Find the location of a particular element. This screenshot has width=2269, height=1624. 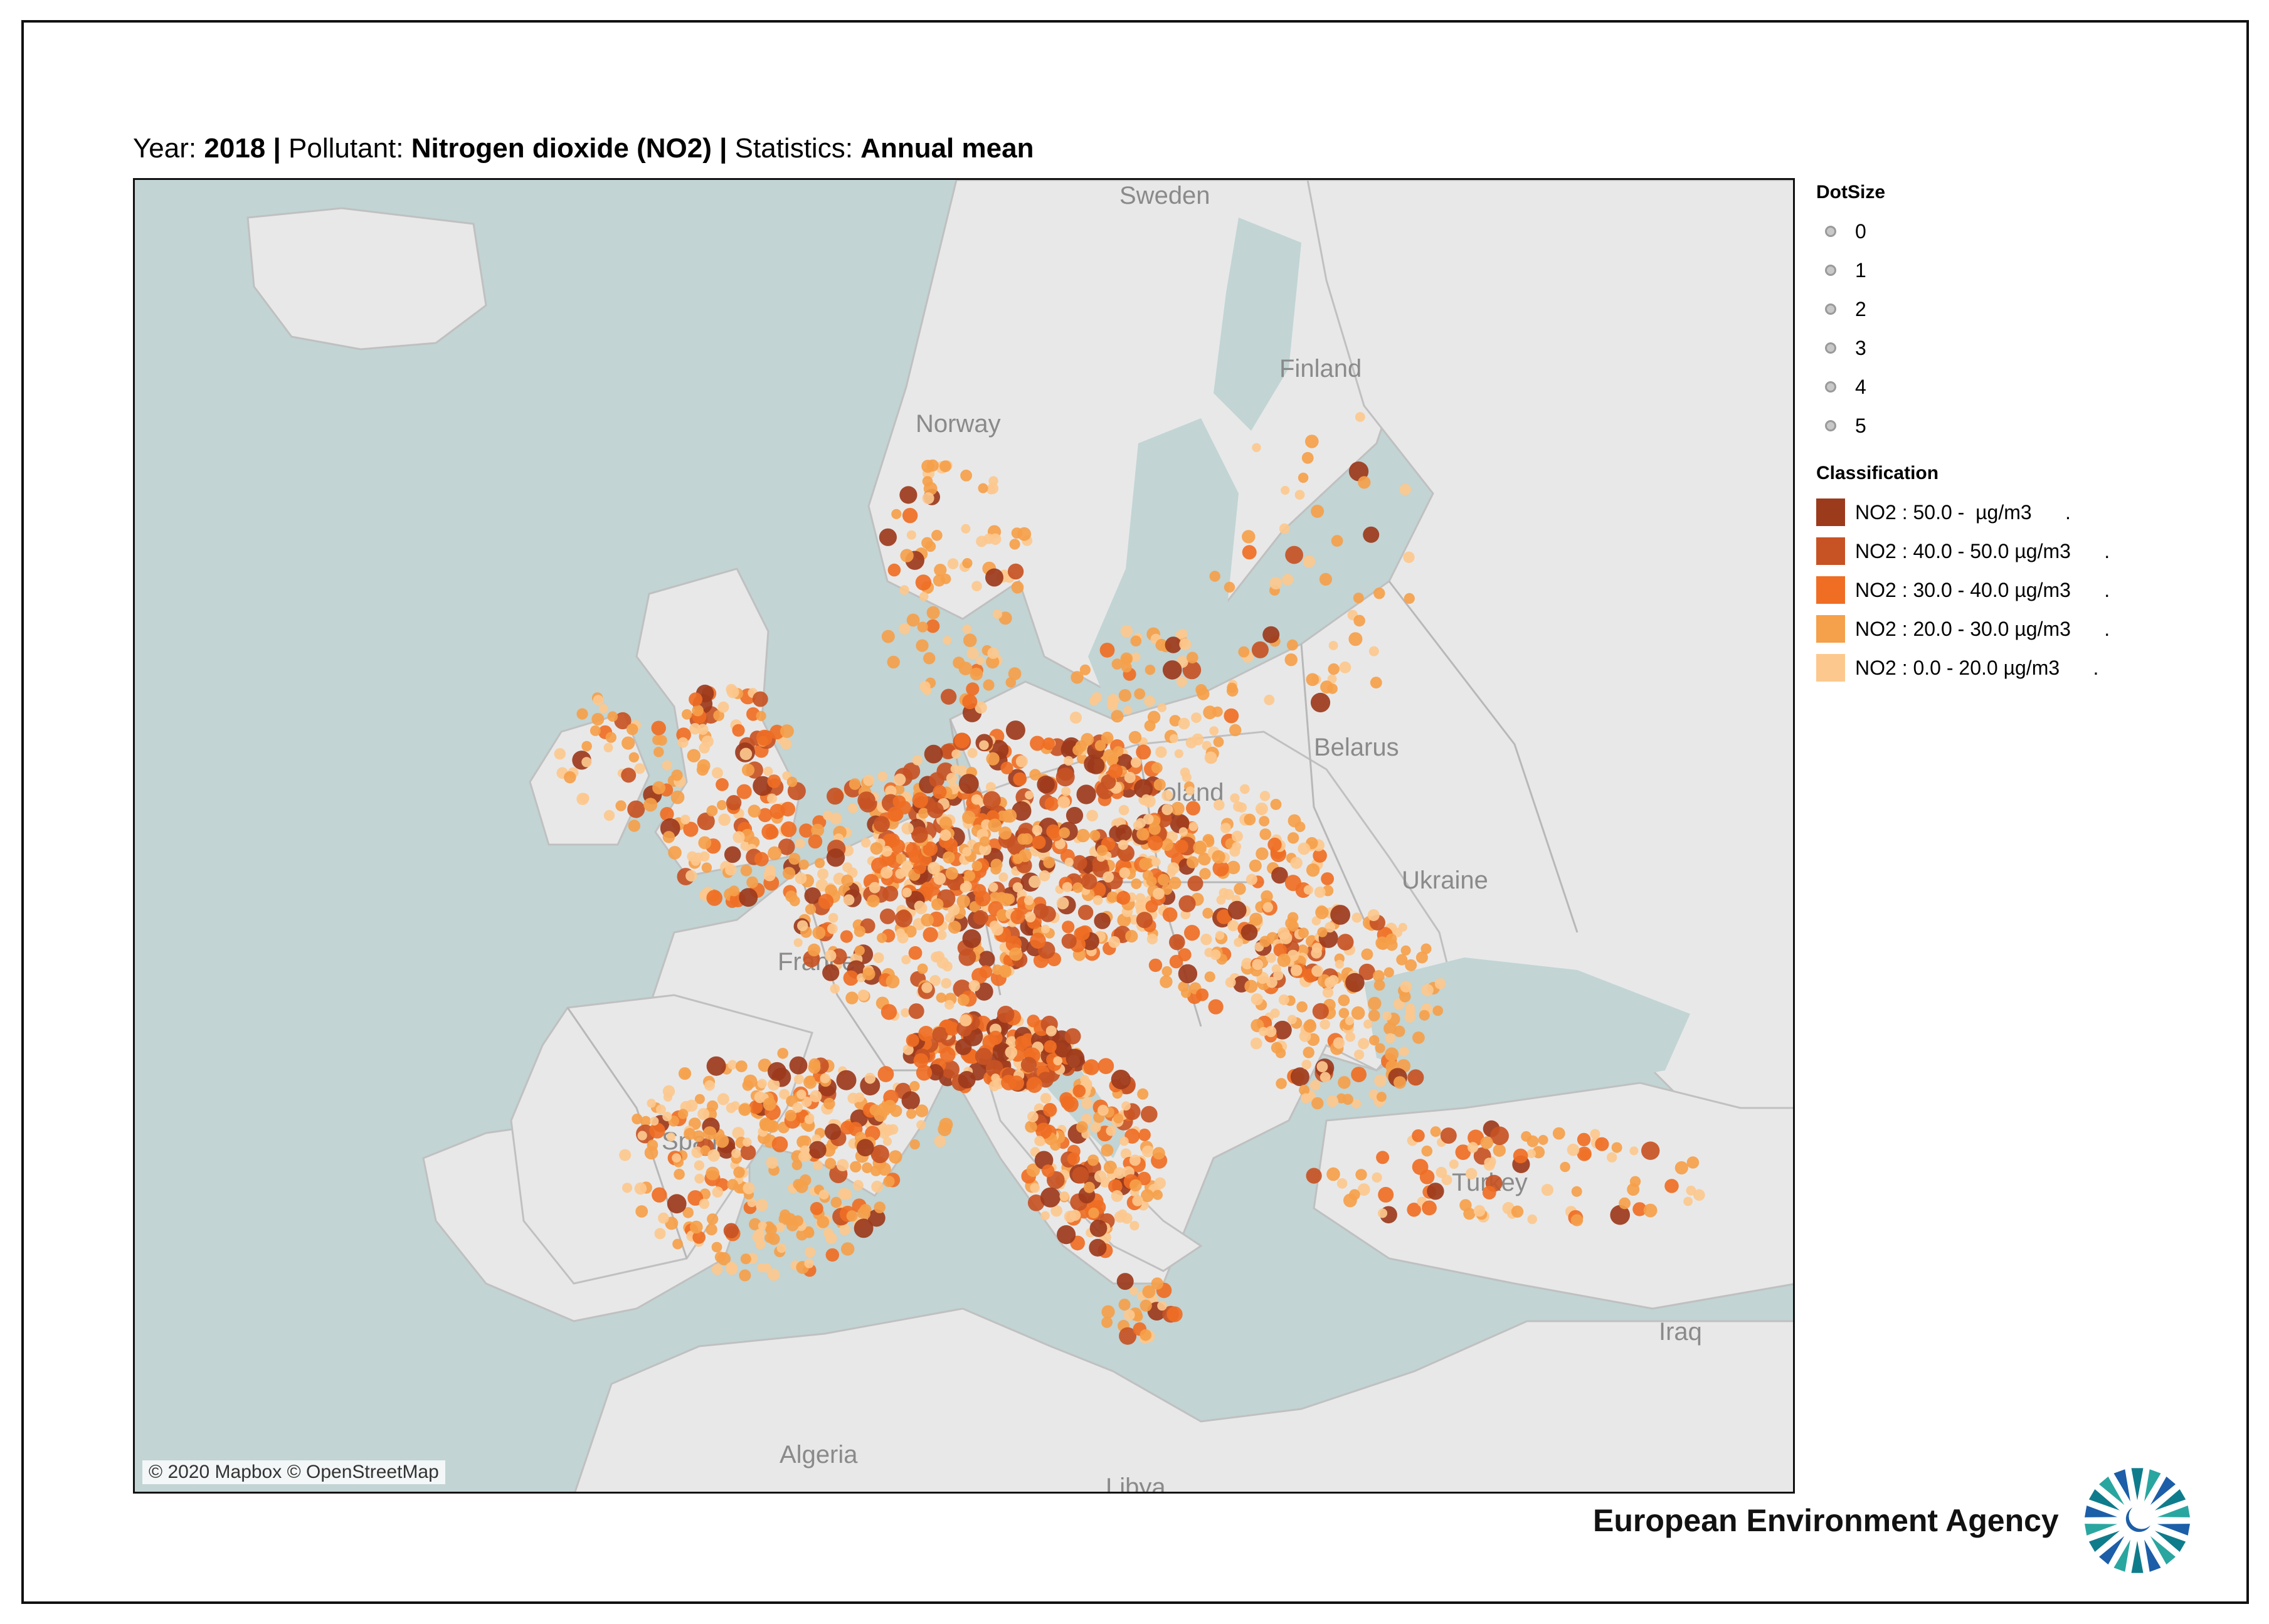

class-item: NO2 : 50.0 - µg/m3 . is located at coordinates (2004, 513).